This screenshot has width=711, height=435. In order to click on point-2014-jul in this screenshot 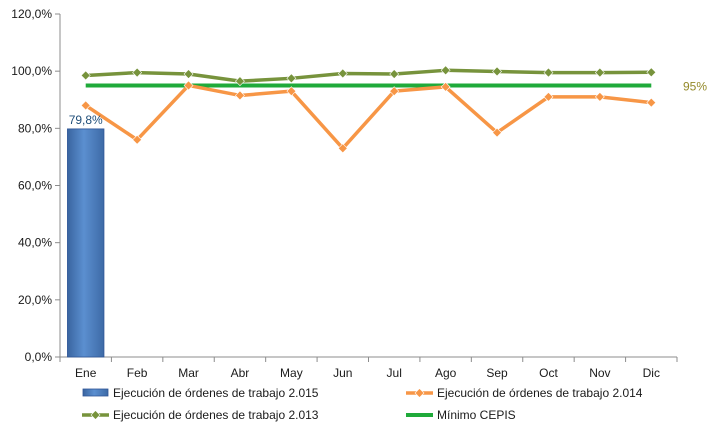, I will do `click(394, 91)`.